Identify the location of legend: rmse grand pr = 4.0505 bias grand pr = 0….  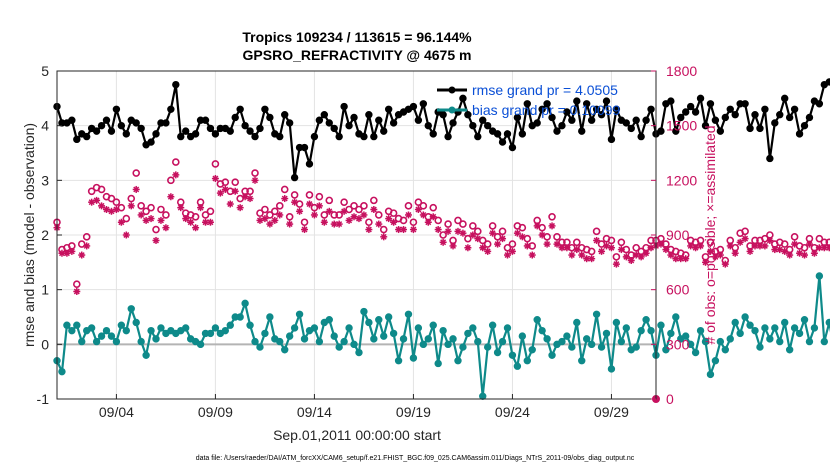
(528, 100).